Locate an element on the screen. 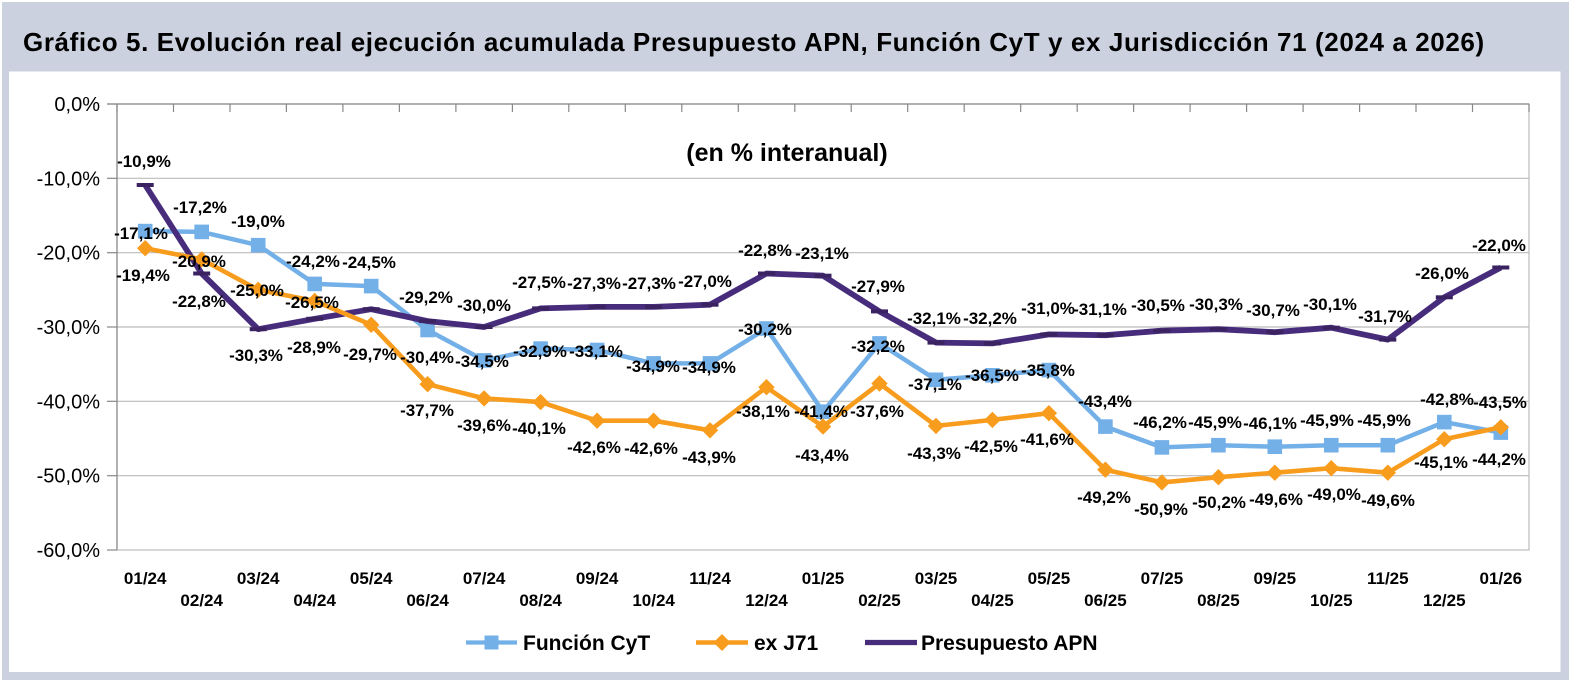  svg-text: -43,9% is located at coordinates (709, 457).